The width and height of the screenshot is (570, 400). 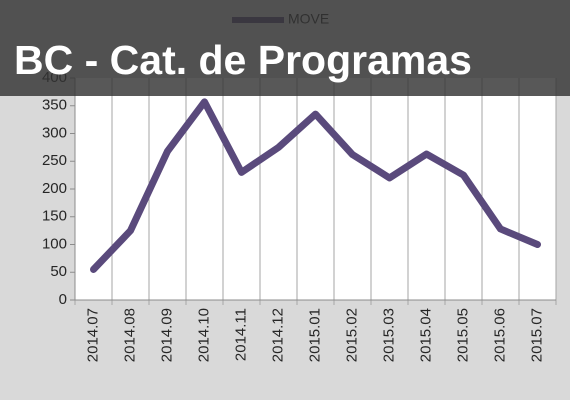 What do you see at coordinates (499, 335) in the screenshot?
I see `x-tick-label: 2015.06` at bounding box center [499, 335].